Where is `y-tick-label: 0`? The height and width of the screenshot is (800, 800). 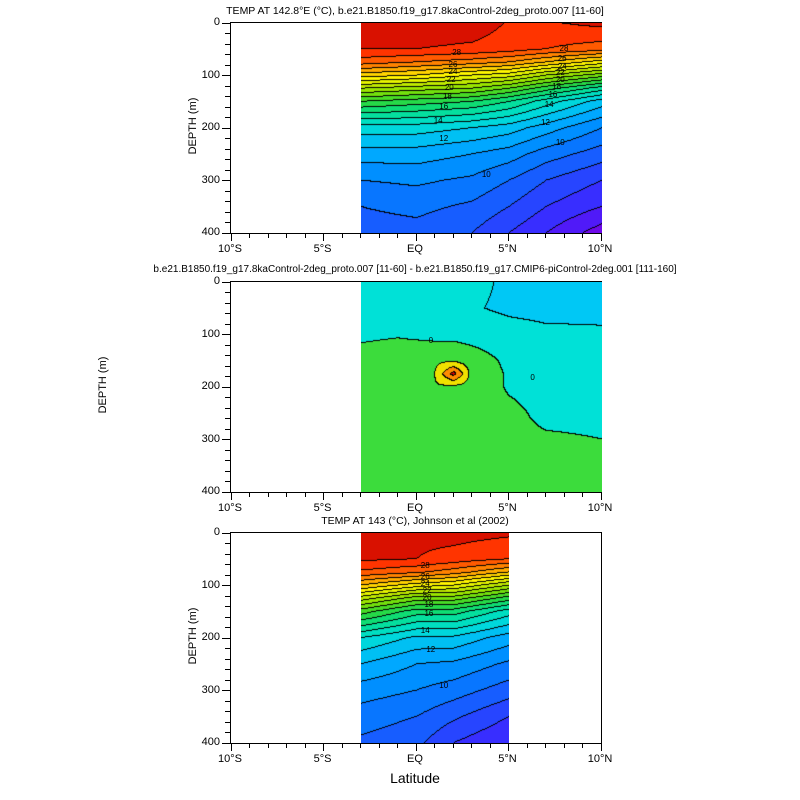 y-tick-label: 0 is located at coordinates (216, 532).